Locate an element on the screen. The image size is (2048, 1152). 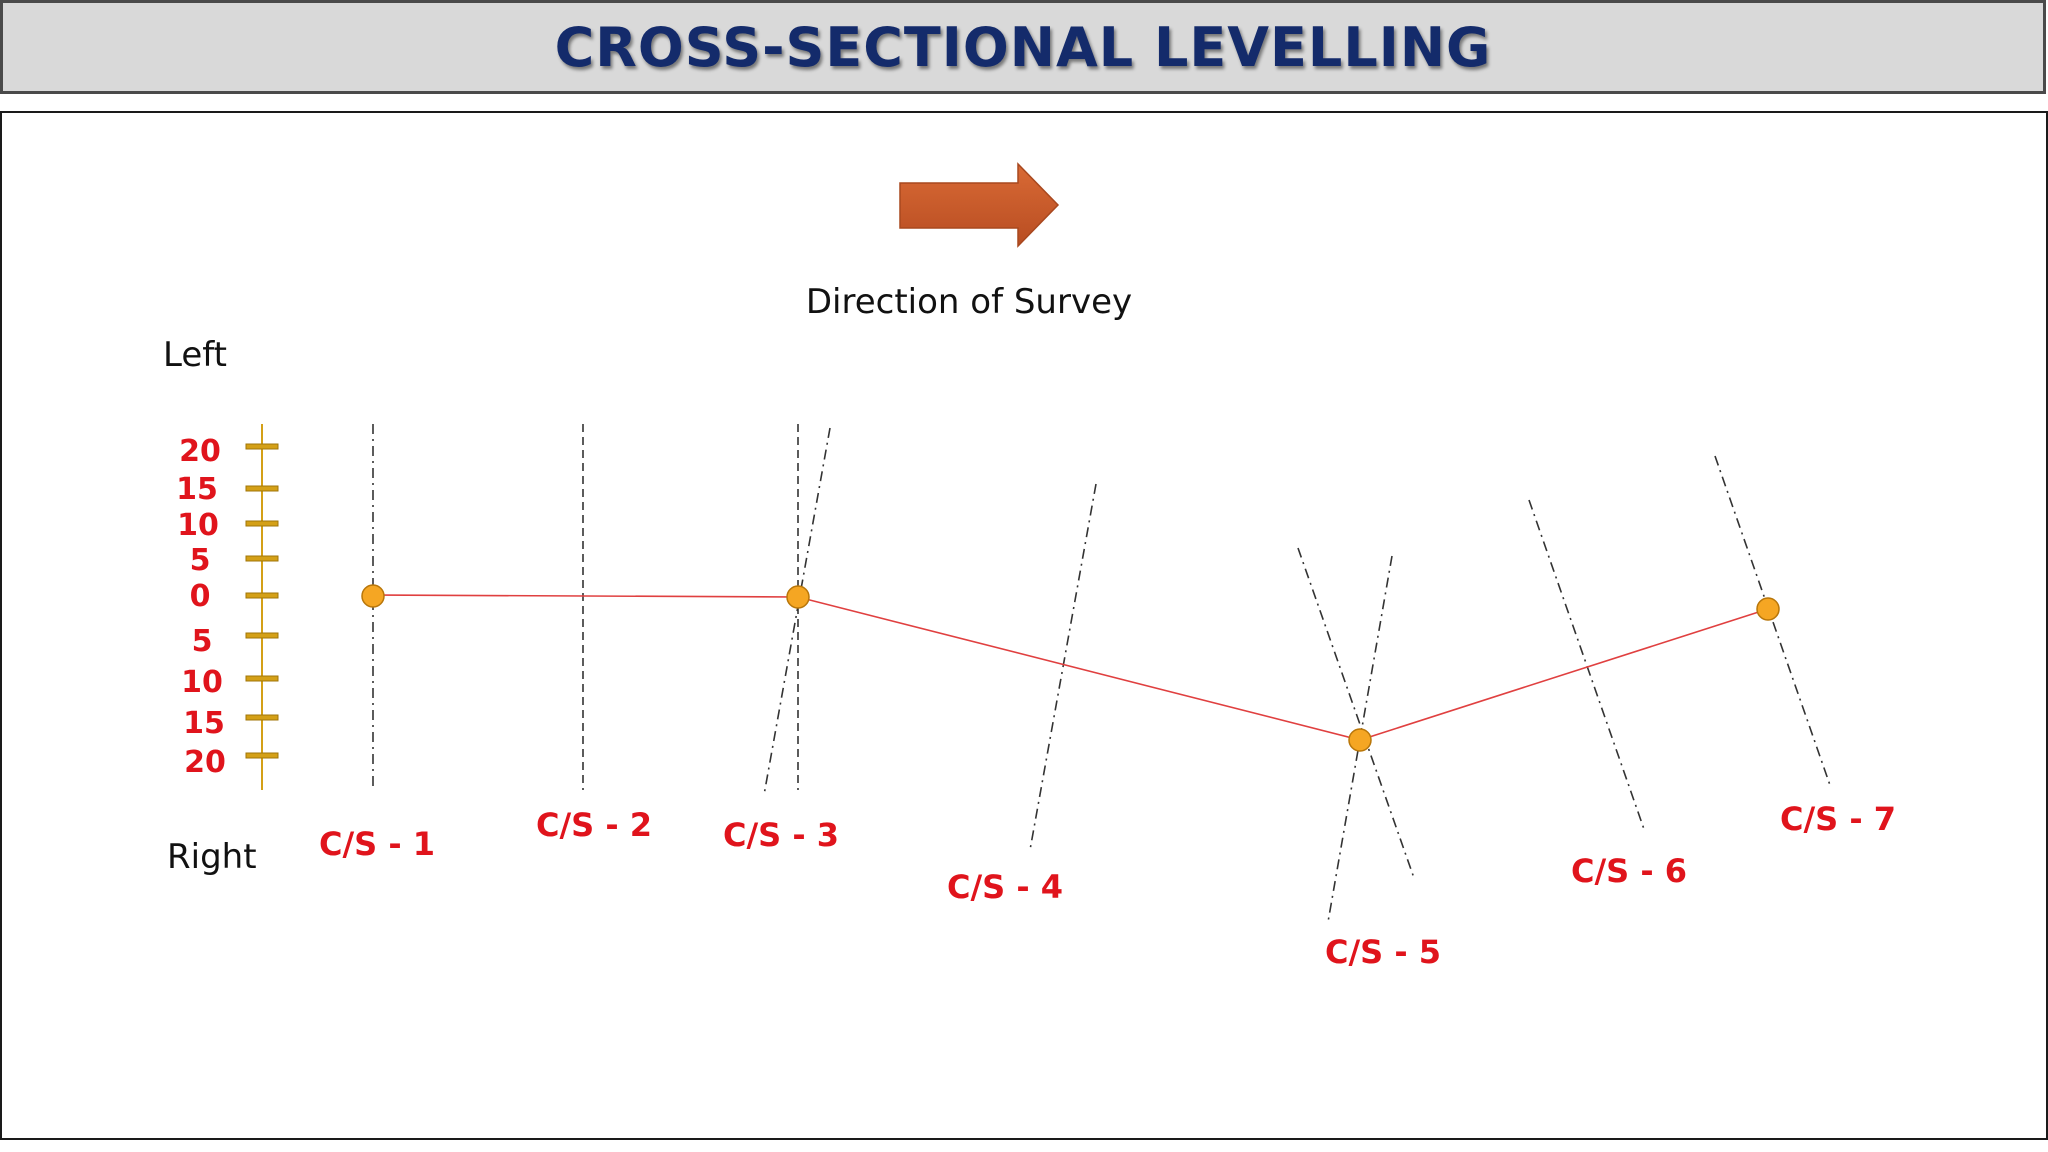
station-points is located at coordinates (1070, 668).